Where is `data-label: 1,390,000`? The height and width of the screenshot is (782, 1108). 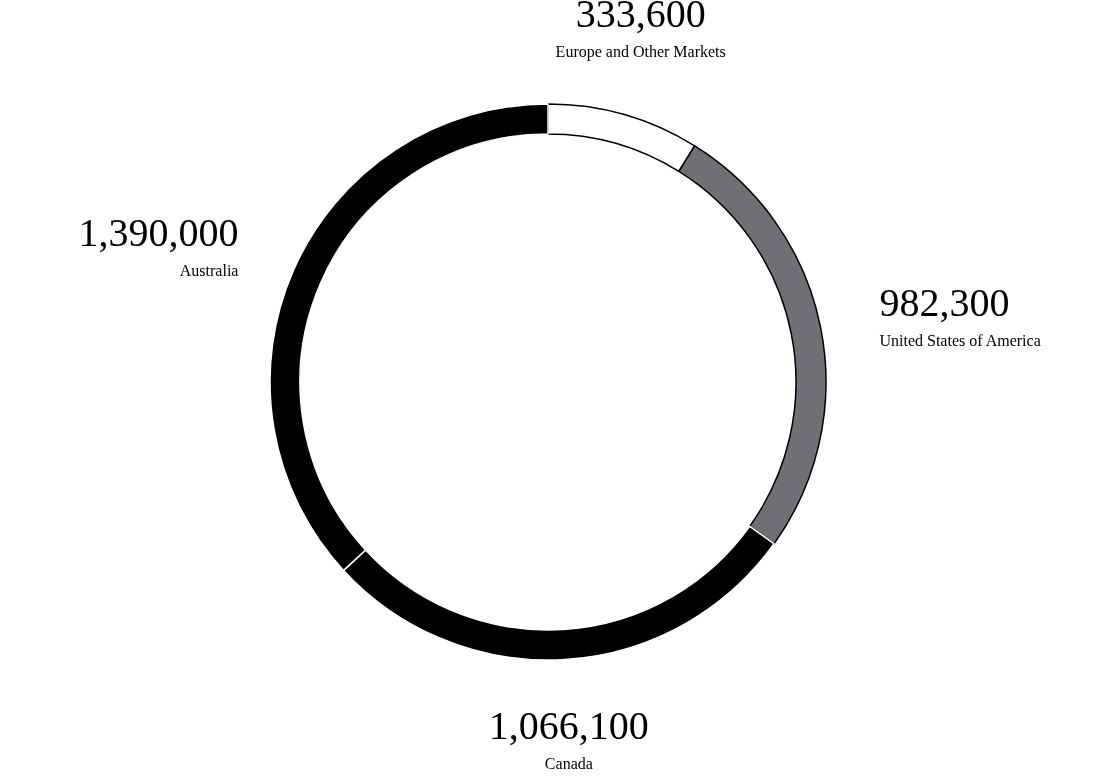
data-label: 1,390,000 is located at coordinates (158, 233).